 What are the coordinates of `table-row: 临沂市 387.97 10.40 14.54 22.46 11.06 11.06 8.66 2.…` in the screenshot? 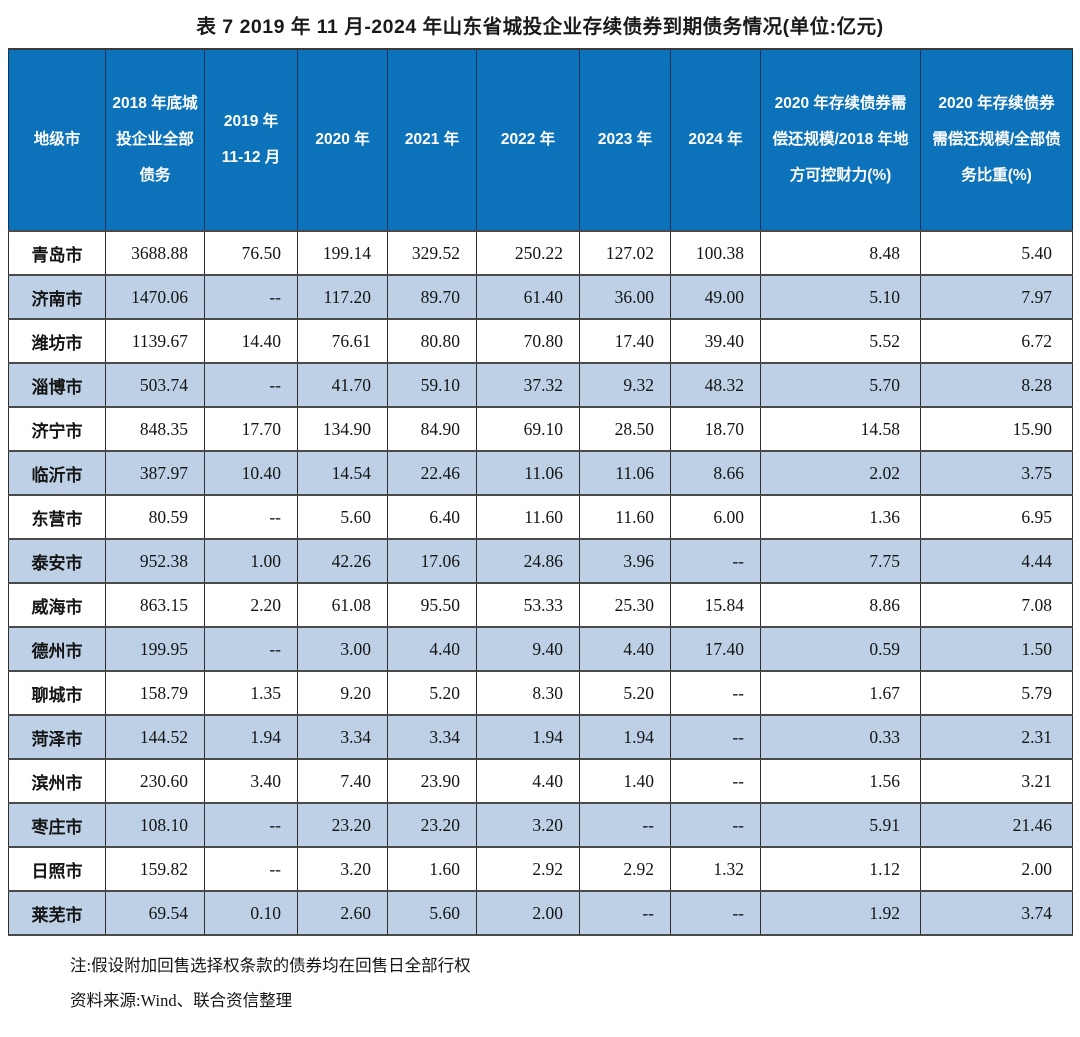 It's located at (540, 473).